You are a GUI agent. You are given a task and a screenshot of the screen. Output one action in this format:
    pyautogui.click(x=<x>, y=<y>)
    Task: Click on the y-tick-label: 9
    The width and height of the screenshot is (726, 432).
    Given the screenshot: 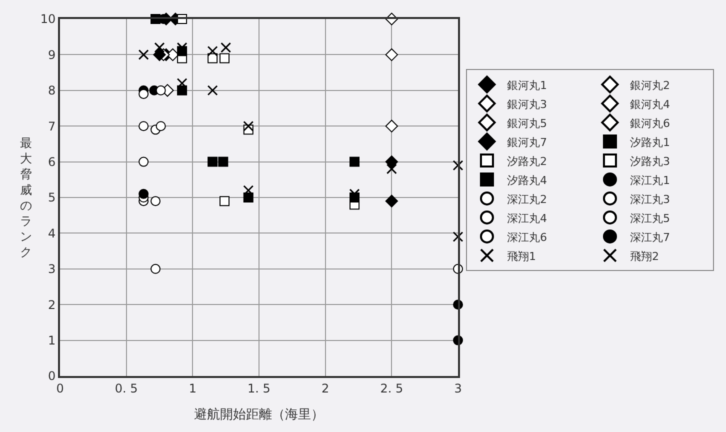 What is the action you would take?
    pyautogui.click(x=52, y=55)
    